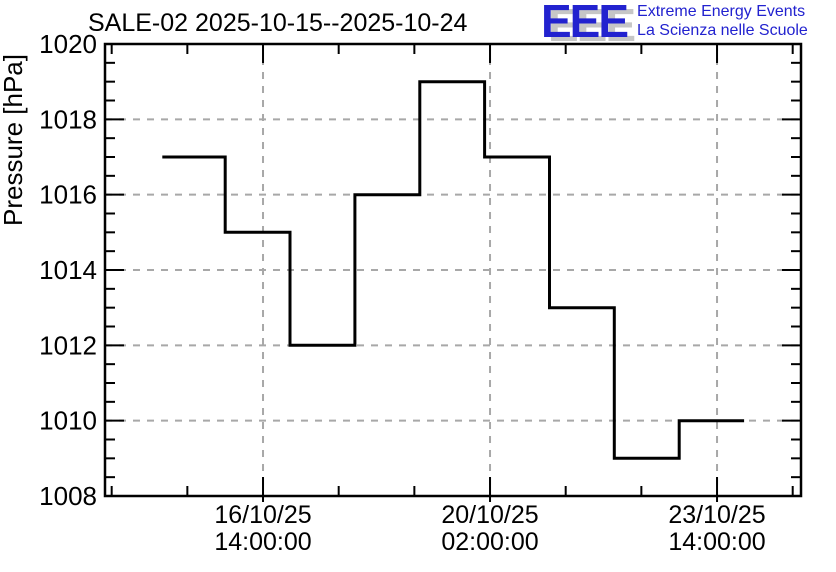 The width and height of the screenshot is (836, 572). What do you see at coordinates (489, 515) in the screenshot?
I see `x-tick-label-date: 20/10/25` at bounding box center [489, 515].